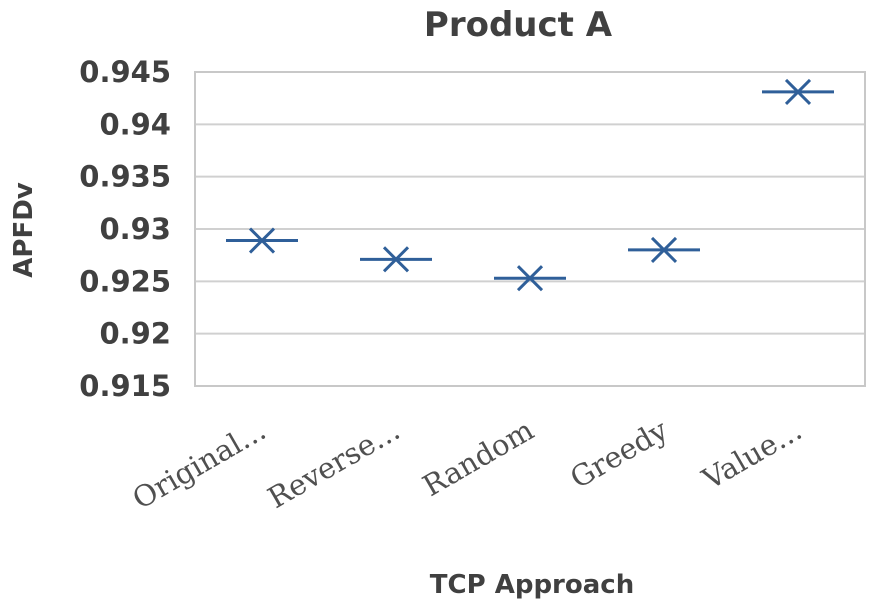 The width and height of the screenshot is (876, 607). Describe the element at coordinates (125, 281) in the screenshot. I see `y-tick-label: 0.925` at that location.